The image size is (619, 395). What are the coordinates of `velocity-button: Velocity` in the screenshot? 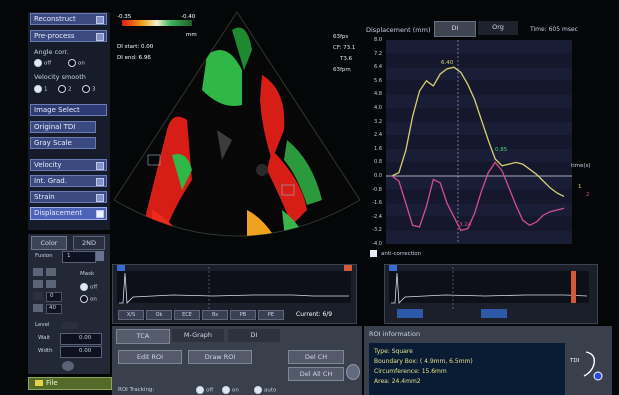 It's located at (68, 165).